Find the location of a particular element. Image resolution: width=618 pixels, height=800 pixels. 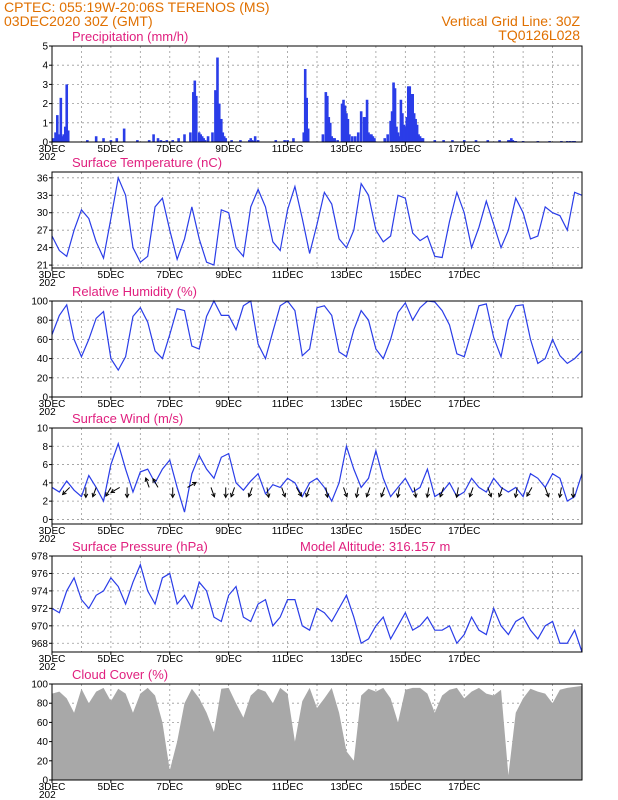

wind-ytick-label: 4 is located at coordinates (45, 483).